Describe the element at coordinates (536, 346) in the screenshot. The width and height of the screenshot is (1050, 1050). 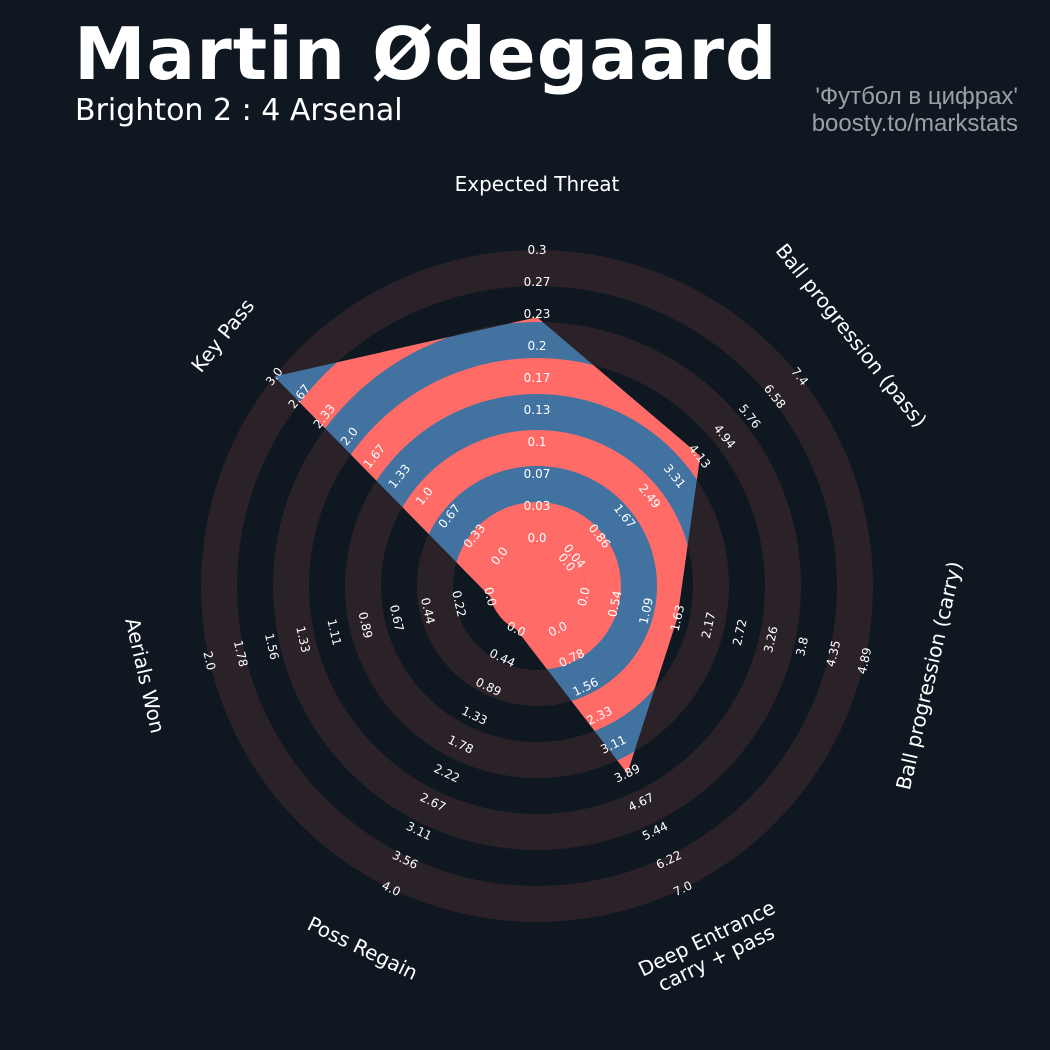
I see `radar-tick-label: 0.2` at that location.